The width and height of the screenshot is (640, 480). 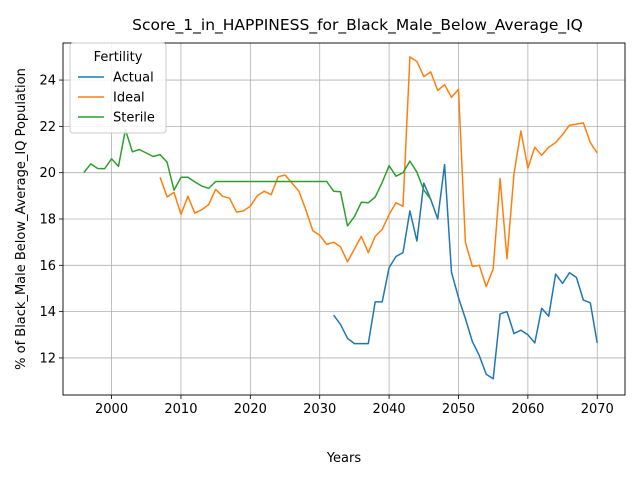 I want to click on x-axis-label: Years, so click(x=344, y=458).